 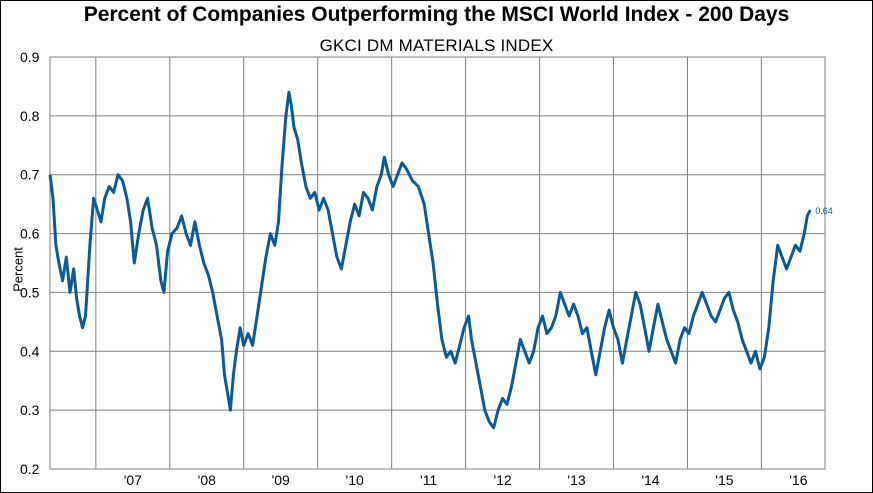 What do you see at coordinates (436, 45) in the screenshot?
I see `chart-subtitle: GKCI DM MATERIALS INDEX` at bounding box center [436, 45].